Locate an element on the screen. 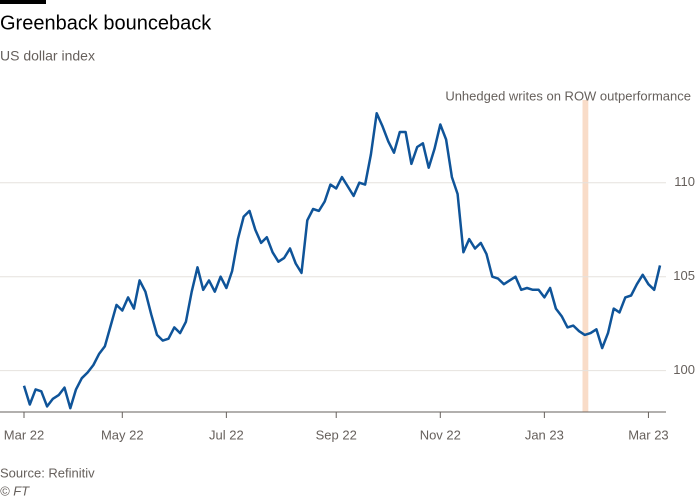 The height and width of the screenshot is (500, 700). x-tick-label: Sep 22 is located at coordinates (336, 434).